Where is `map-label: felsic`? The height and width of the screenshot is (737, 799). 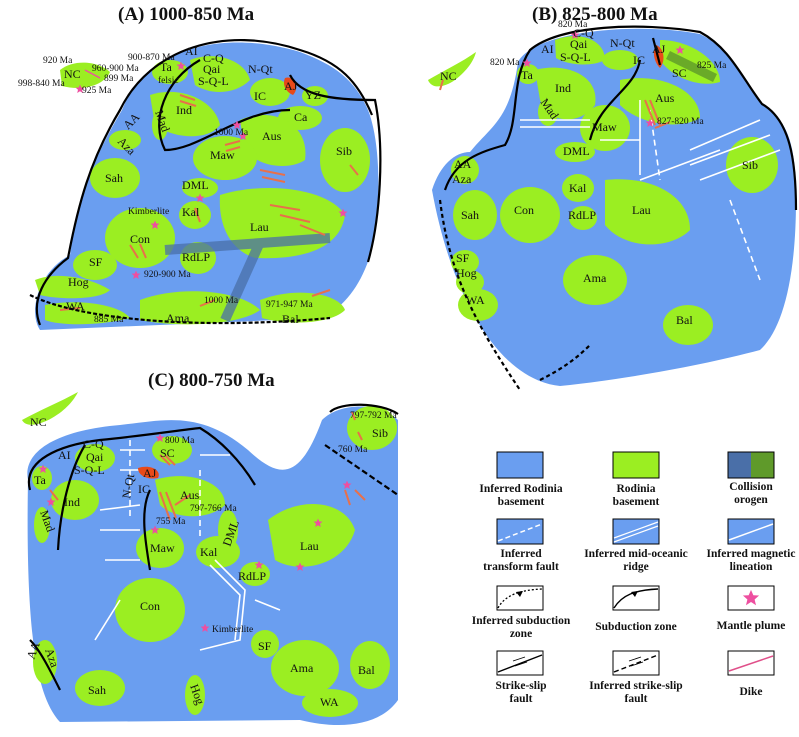
map-label: felsic is located at coordinates (168, 80).